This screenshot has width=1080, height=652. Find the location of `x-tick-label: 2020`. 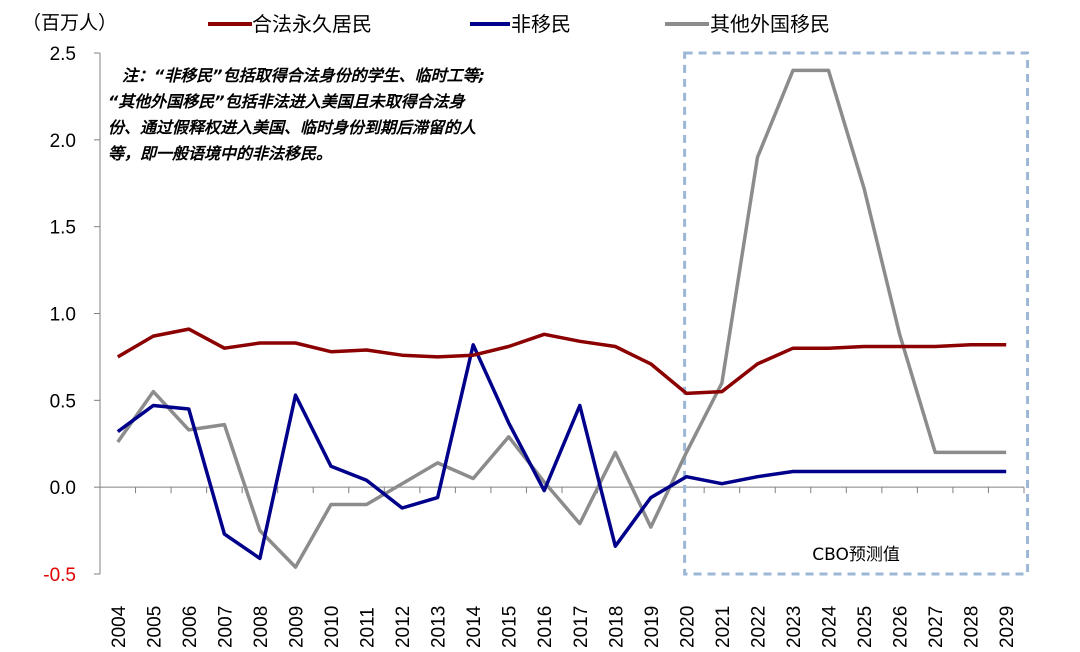

x-tick-label: 2020 is located at coordinates (687, 627).